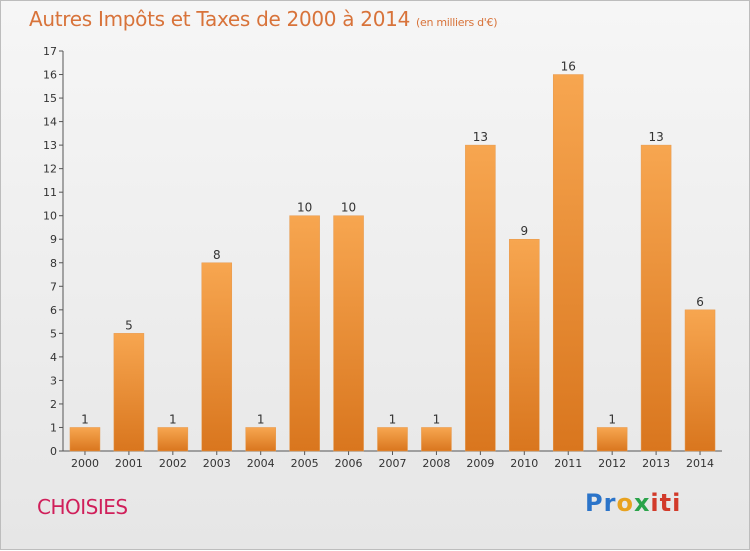 This screenshot has width=750, height=551. I want to click on y-tick-label: 2, so click(53, 404).